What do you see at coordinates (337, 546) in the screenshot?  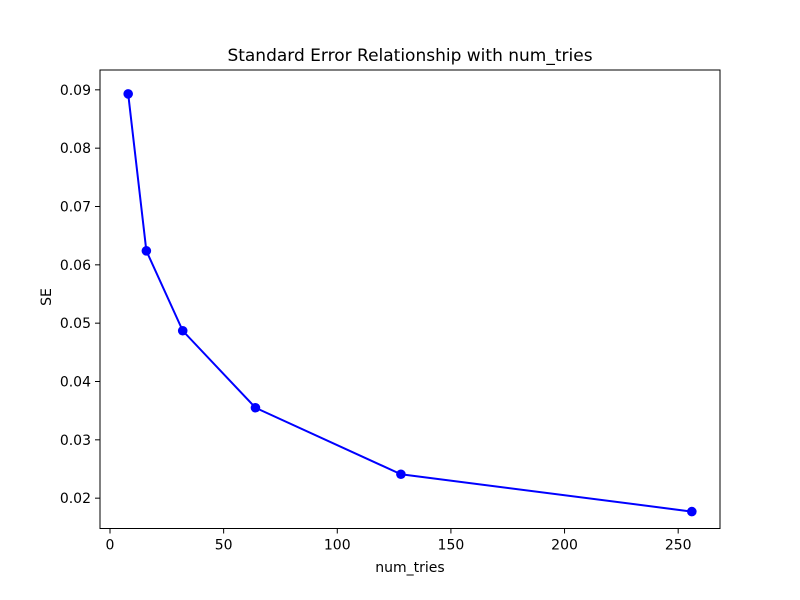 I see `x-tick-label: 100` at bounding box center [337, 546].